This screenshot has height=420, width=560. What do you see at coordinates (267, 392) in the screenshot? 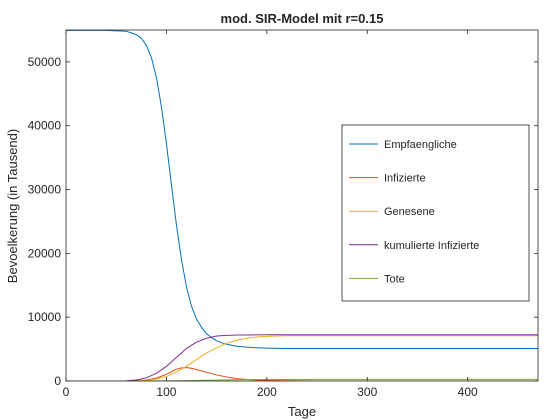
I see `x-tick-label: 200` at bounding box center [267, 392].